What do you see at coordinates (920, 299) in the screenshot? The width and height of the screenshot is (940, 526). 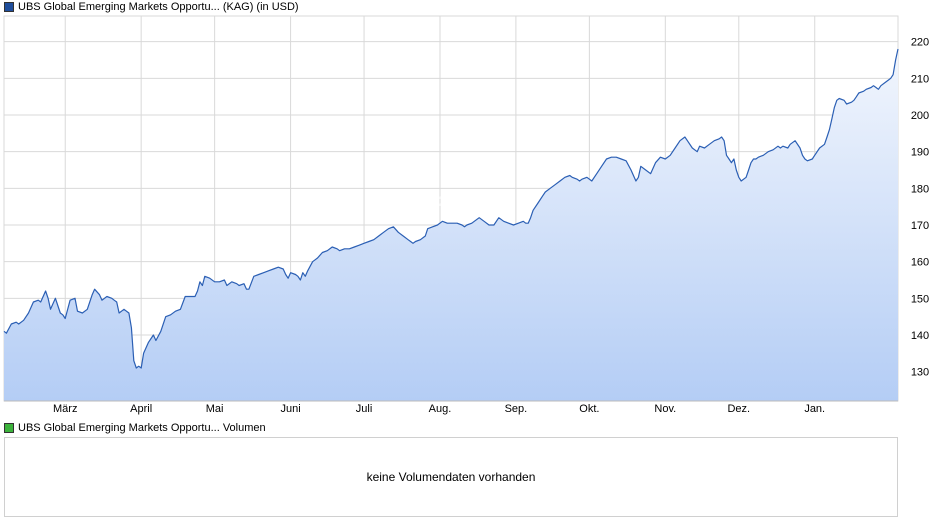 I see `y-tick-label: 150` at bounding box center [920, 299].